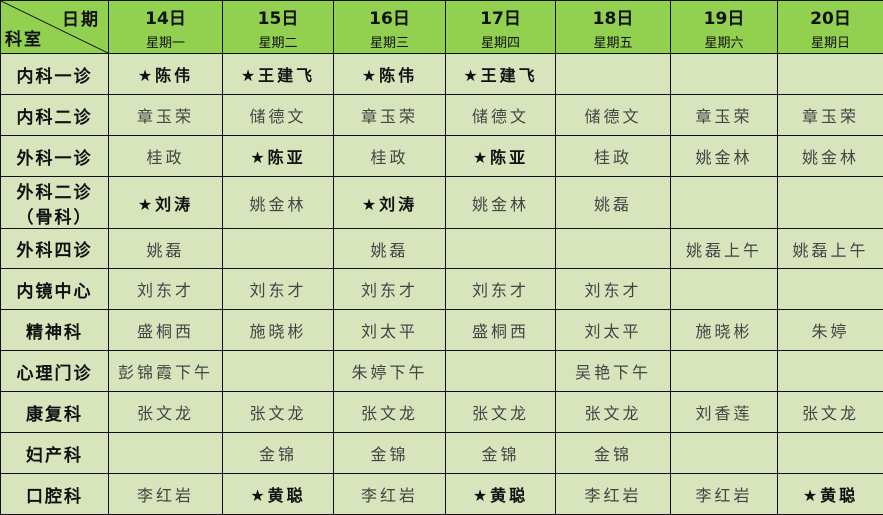 The image size is (883, 515). Describe the element at coordinates (55, 203) in the screenshot. I see `department-cell: 外科二诊（骨科）` at that location.